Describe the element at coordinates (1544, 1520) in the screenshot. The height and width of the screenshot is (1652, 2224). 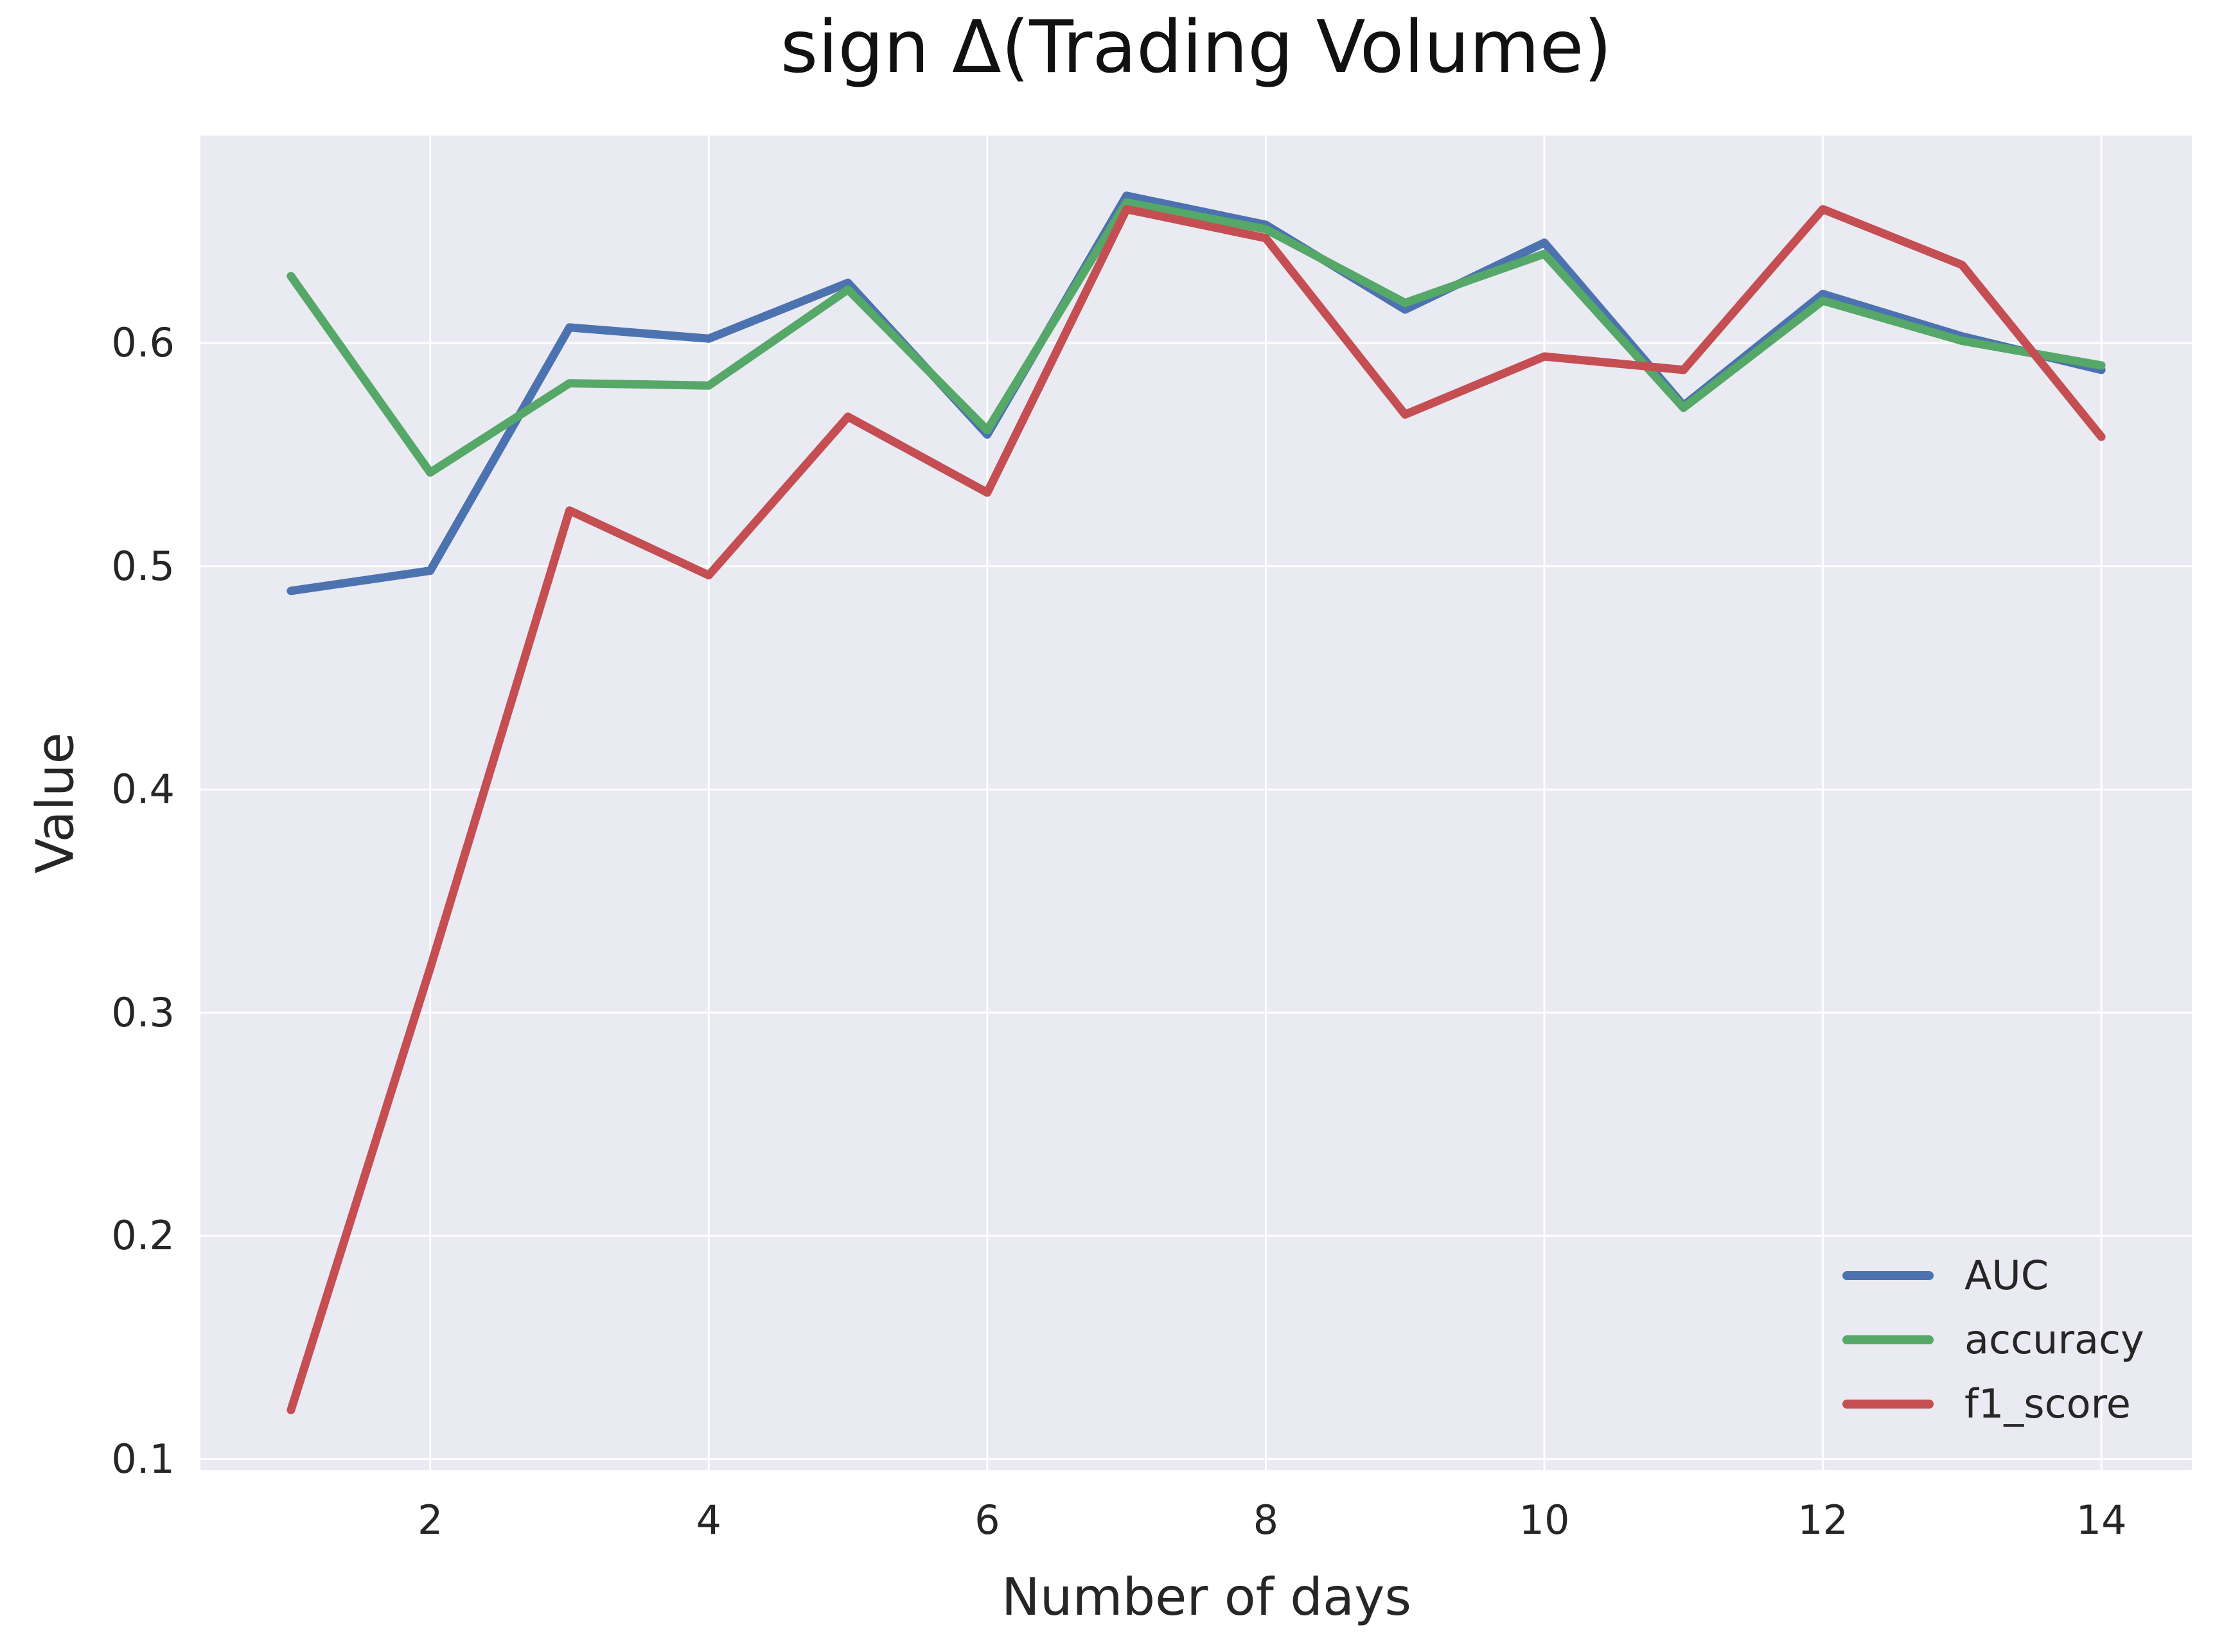
I see `x-tick-label: 10` at that location.